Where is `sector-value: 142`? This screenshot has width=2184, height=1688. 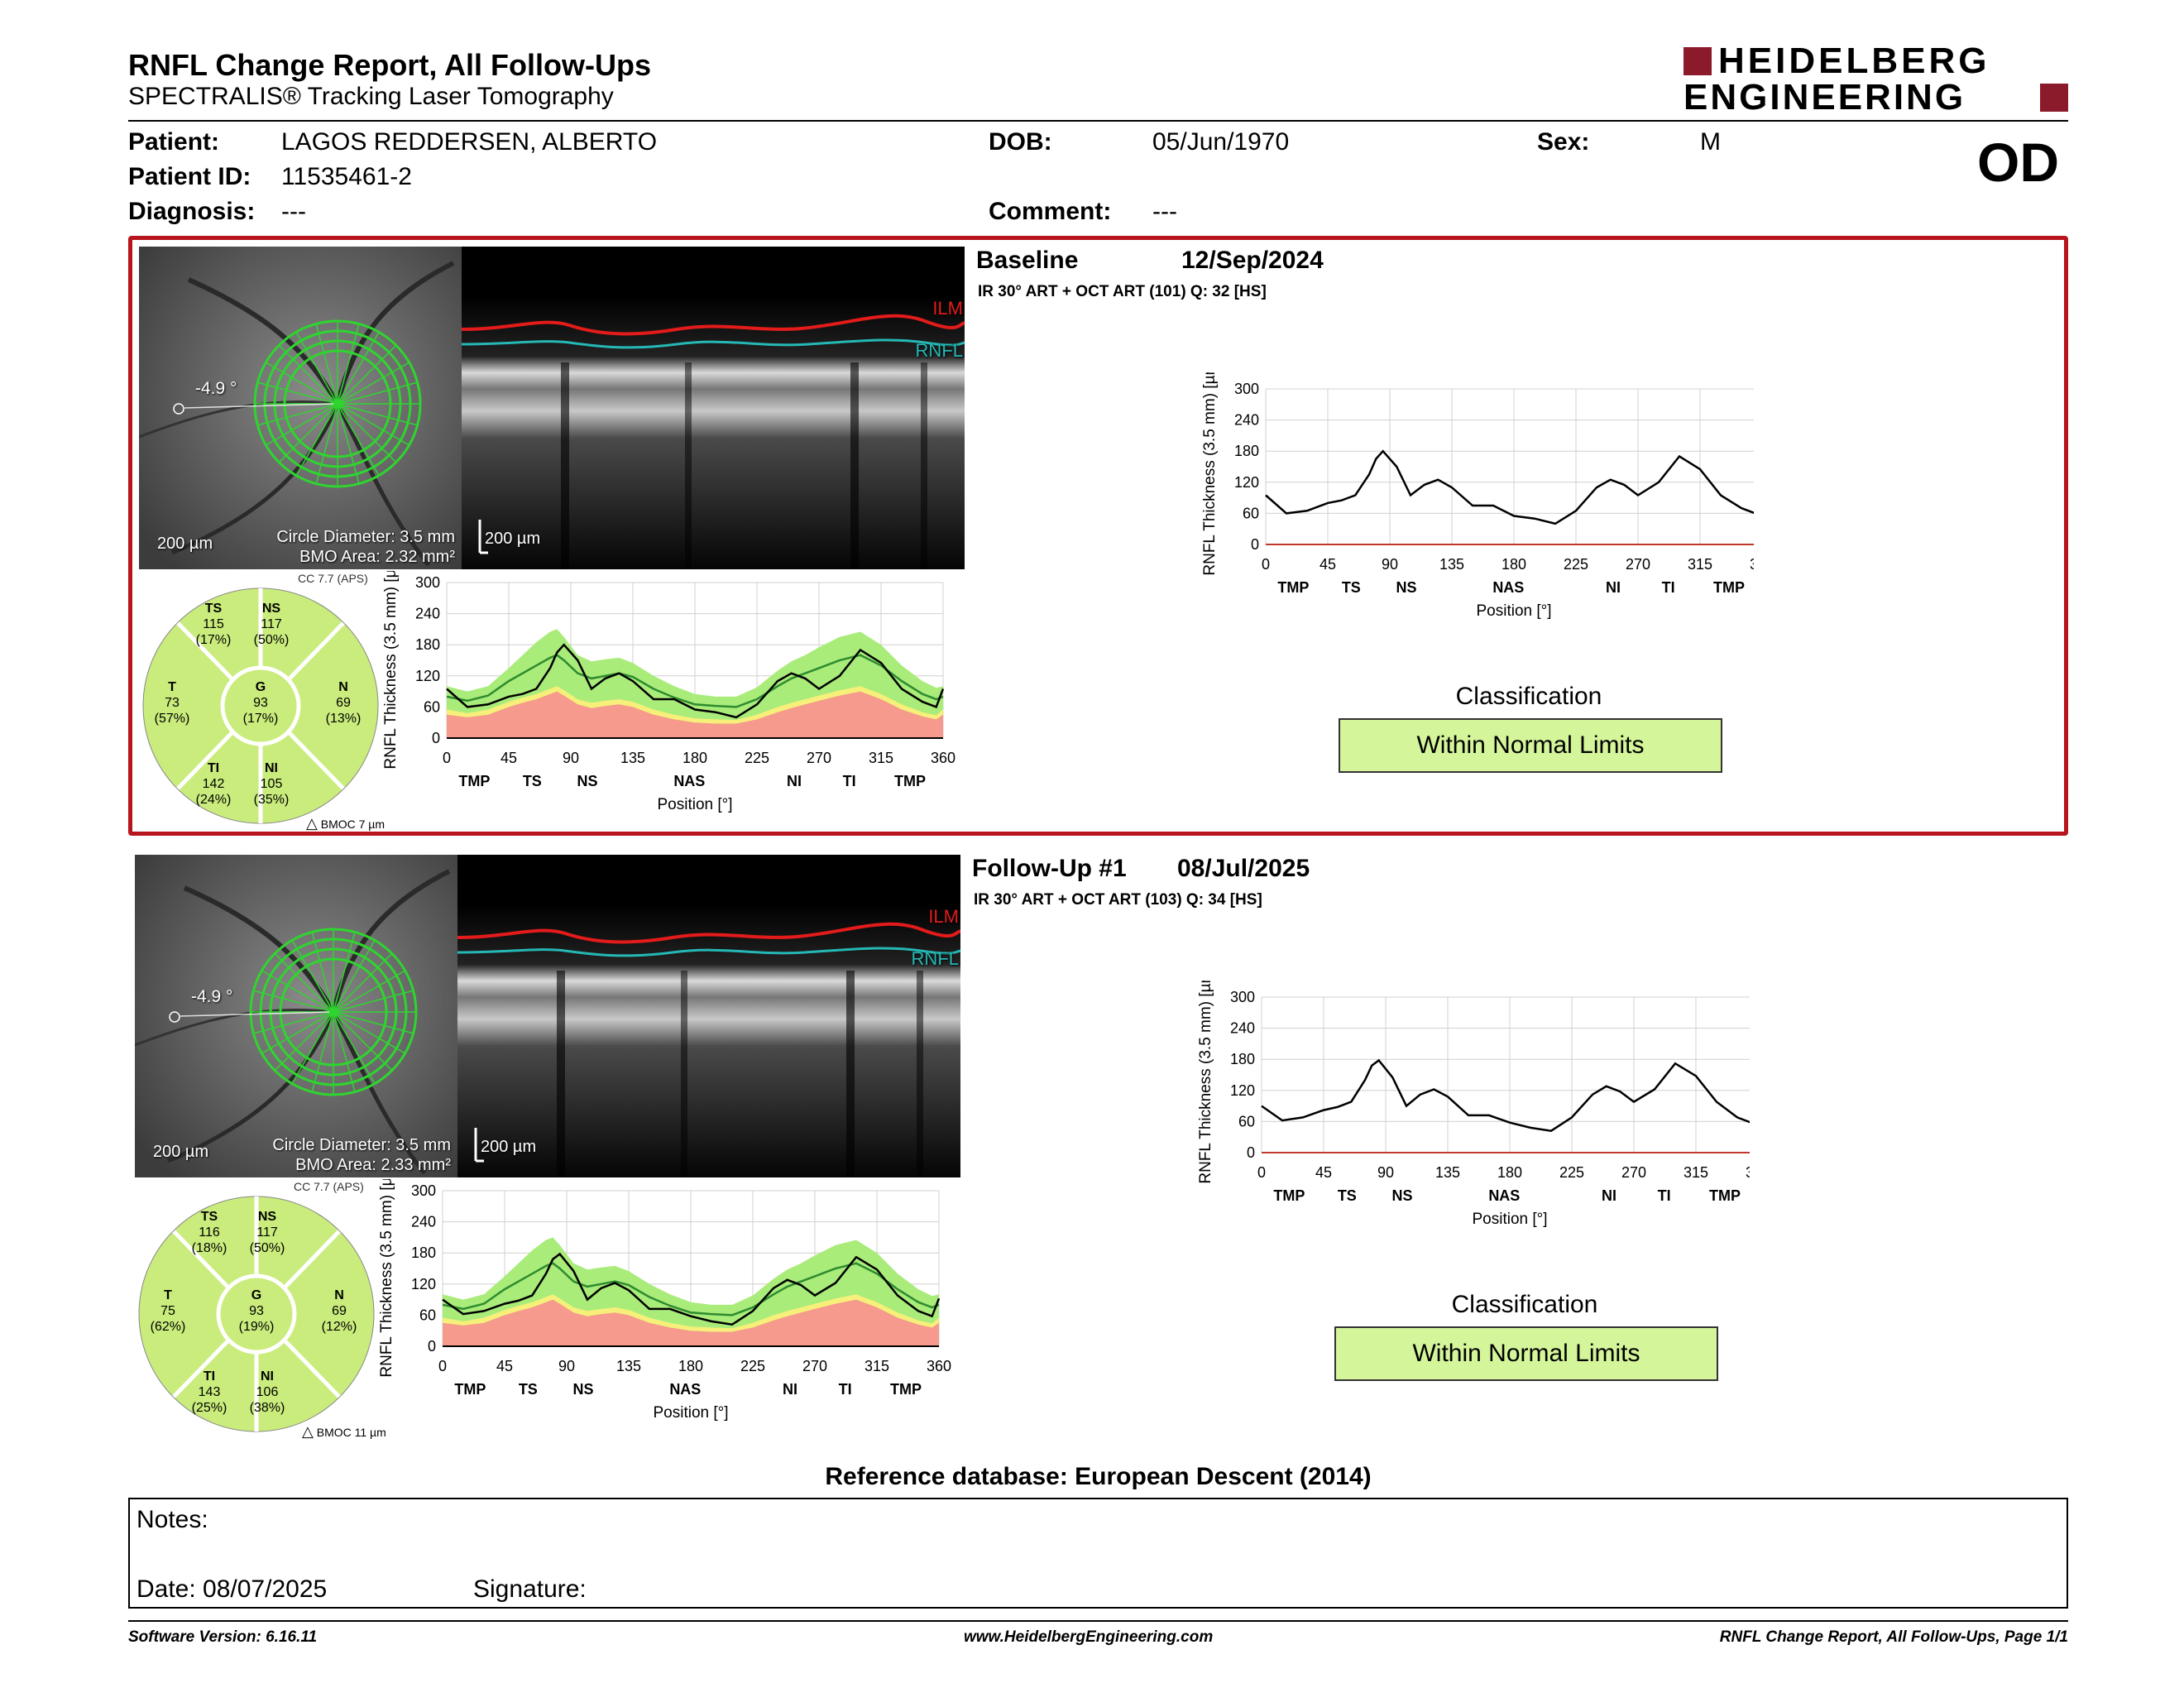 sector-value: 142 is located at coordinates (213, 784).